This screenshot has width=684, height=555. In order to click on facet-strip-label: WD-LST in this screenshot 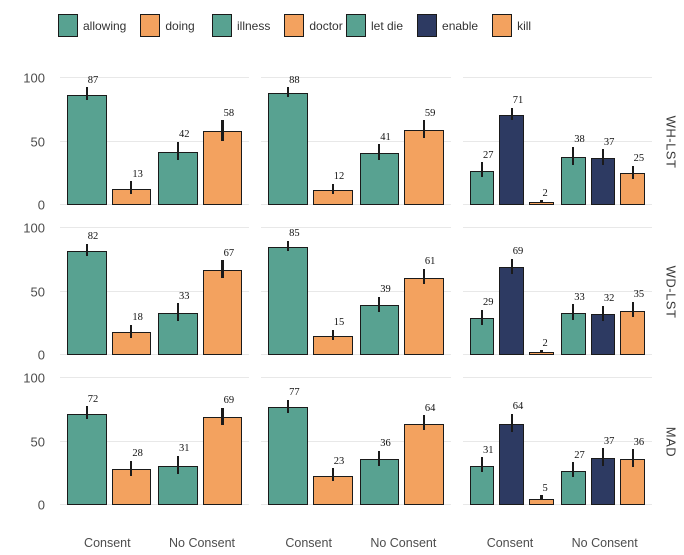, I will do `click(671, 291)`.